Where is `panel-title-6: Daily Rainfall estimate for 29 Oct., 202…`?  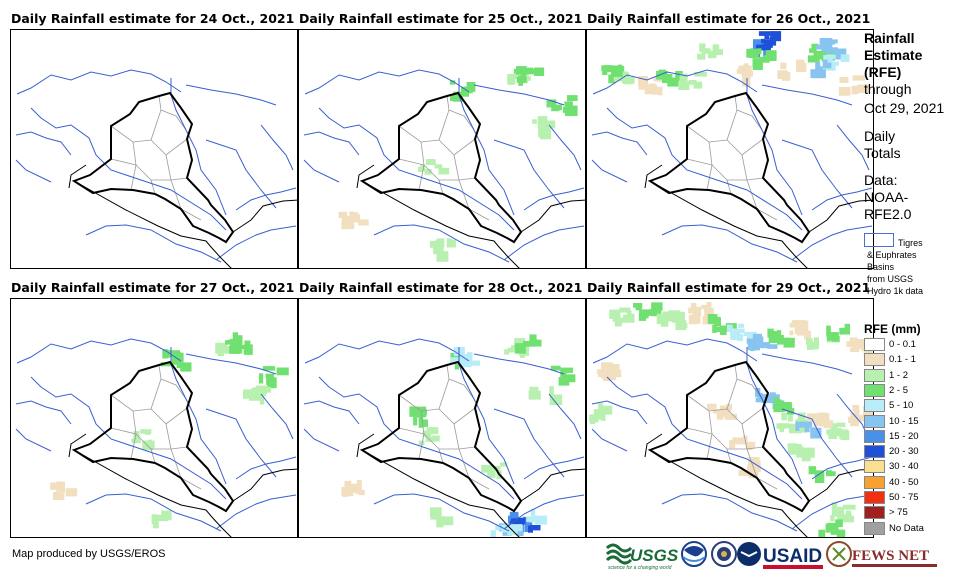 panel-title-6: Daily Rainfall estimate for 29 Oct., 202… is located at coordinates (729, 287).